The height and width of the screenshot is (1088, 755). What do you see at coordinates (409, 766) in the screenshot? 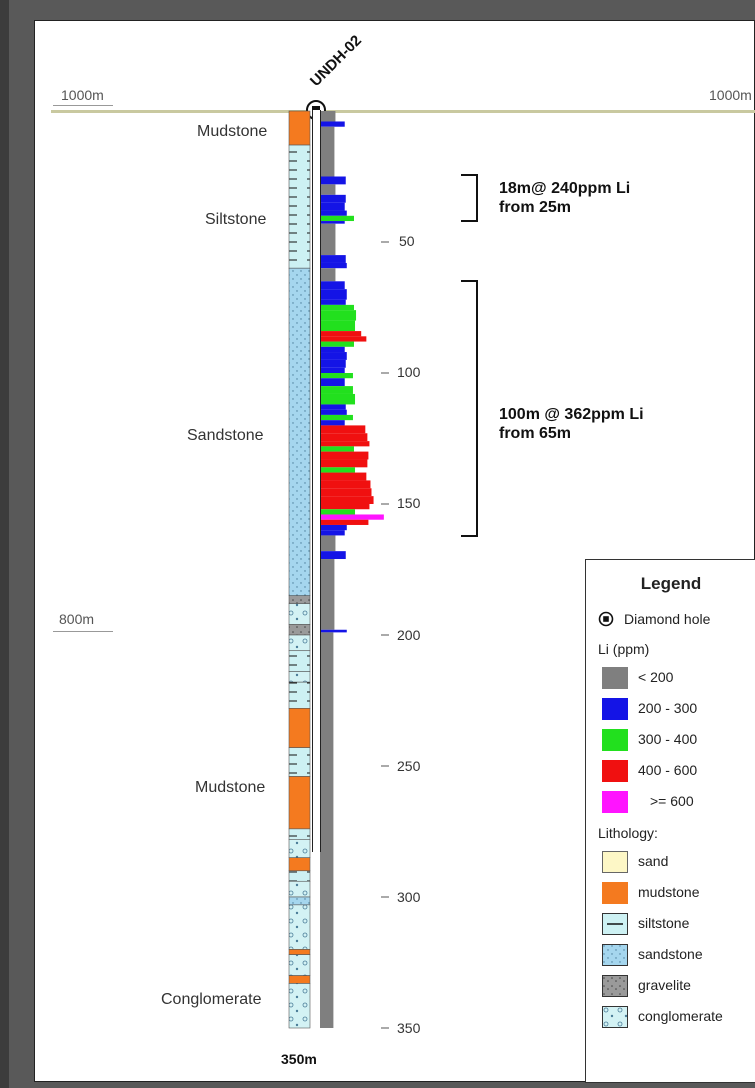
I see `depth-label-250: 250` at bounding box center [409, 766].